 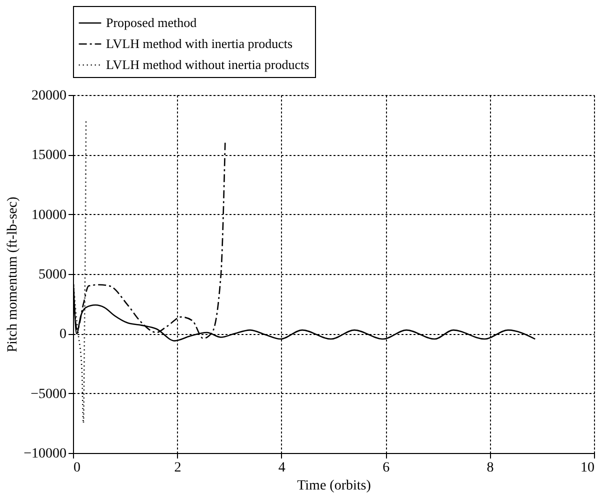 What do you see at coordinates (45, 454) in the screenshot?
I see `y-tick-label: −10000` at bounding box center [45, 454].